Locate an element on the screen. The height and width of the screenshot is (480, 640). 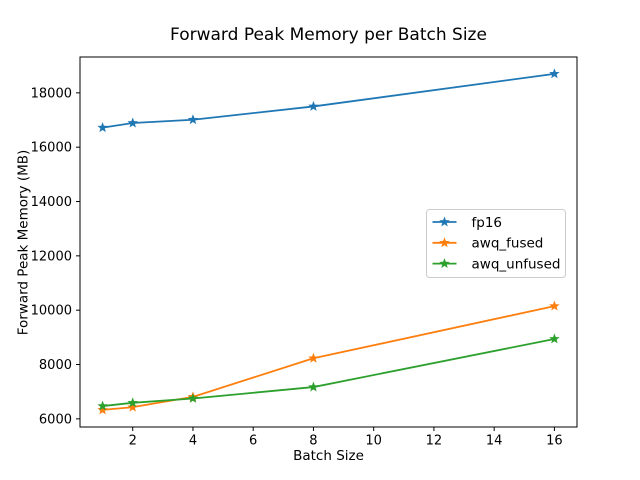
series-line-awq_unfused is located at coordinates (328, 372).